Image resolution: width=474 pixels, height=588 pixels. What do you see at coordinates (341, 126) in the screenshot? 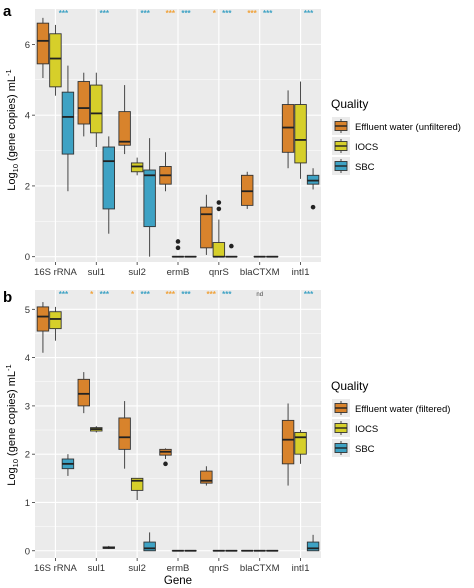
I see `legend-key-effluent` at bounding box center [341, 126].